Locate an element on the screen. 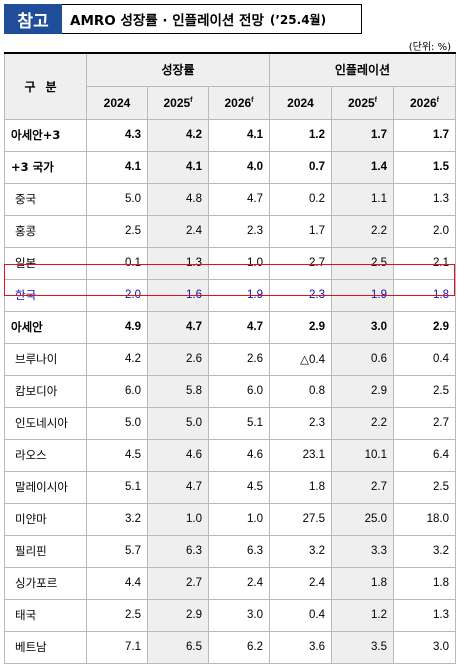  value-cell: 1.7 is located at coordinates (424, 135).